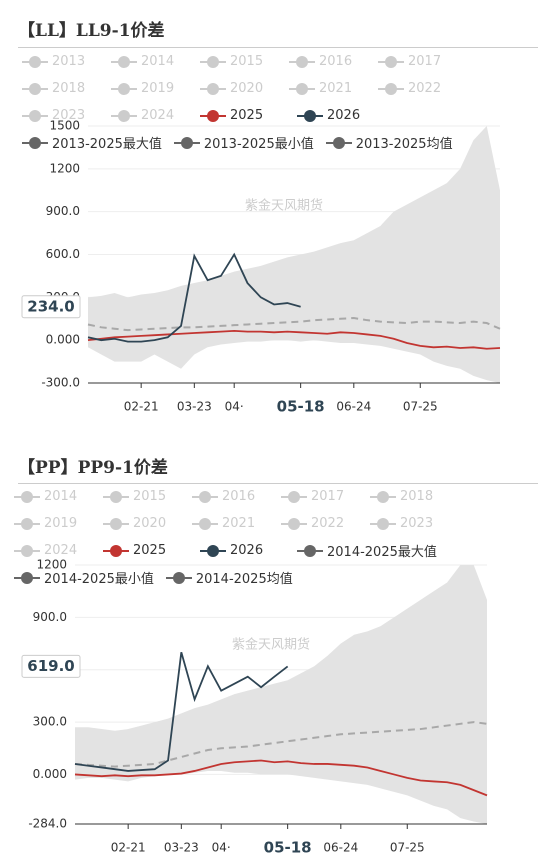  I want to click on legend-item: 2013, so click(64, 61).